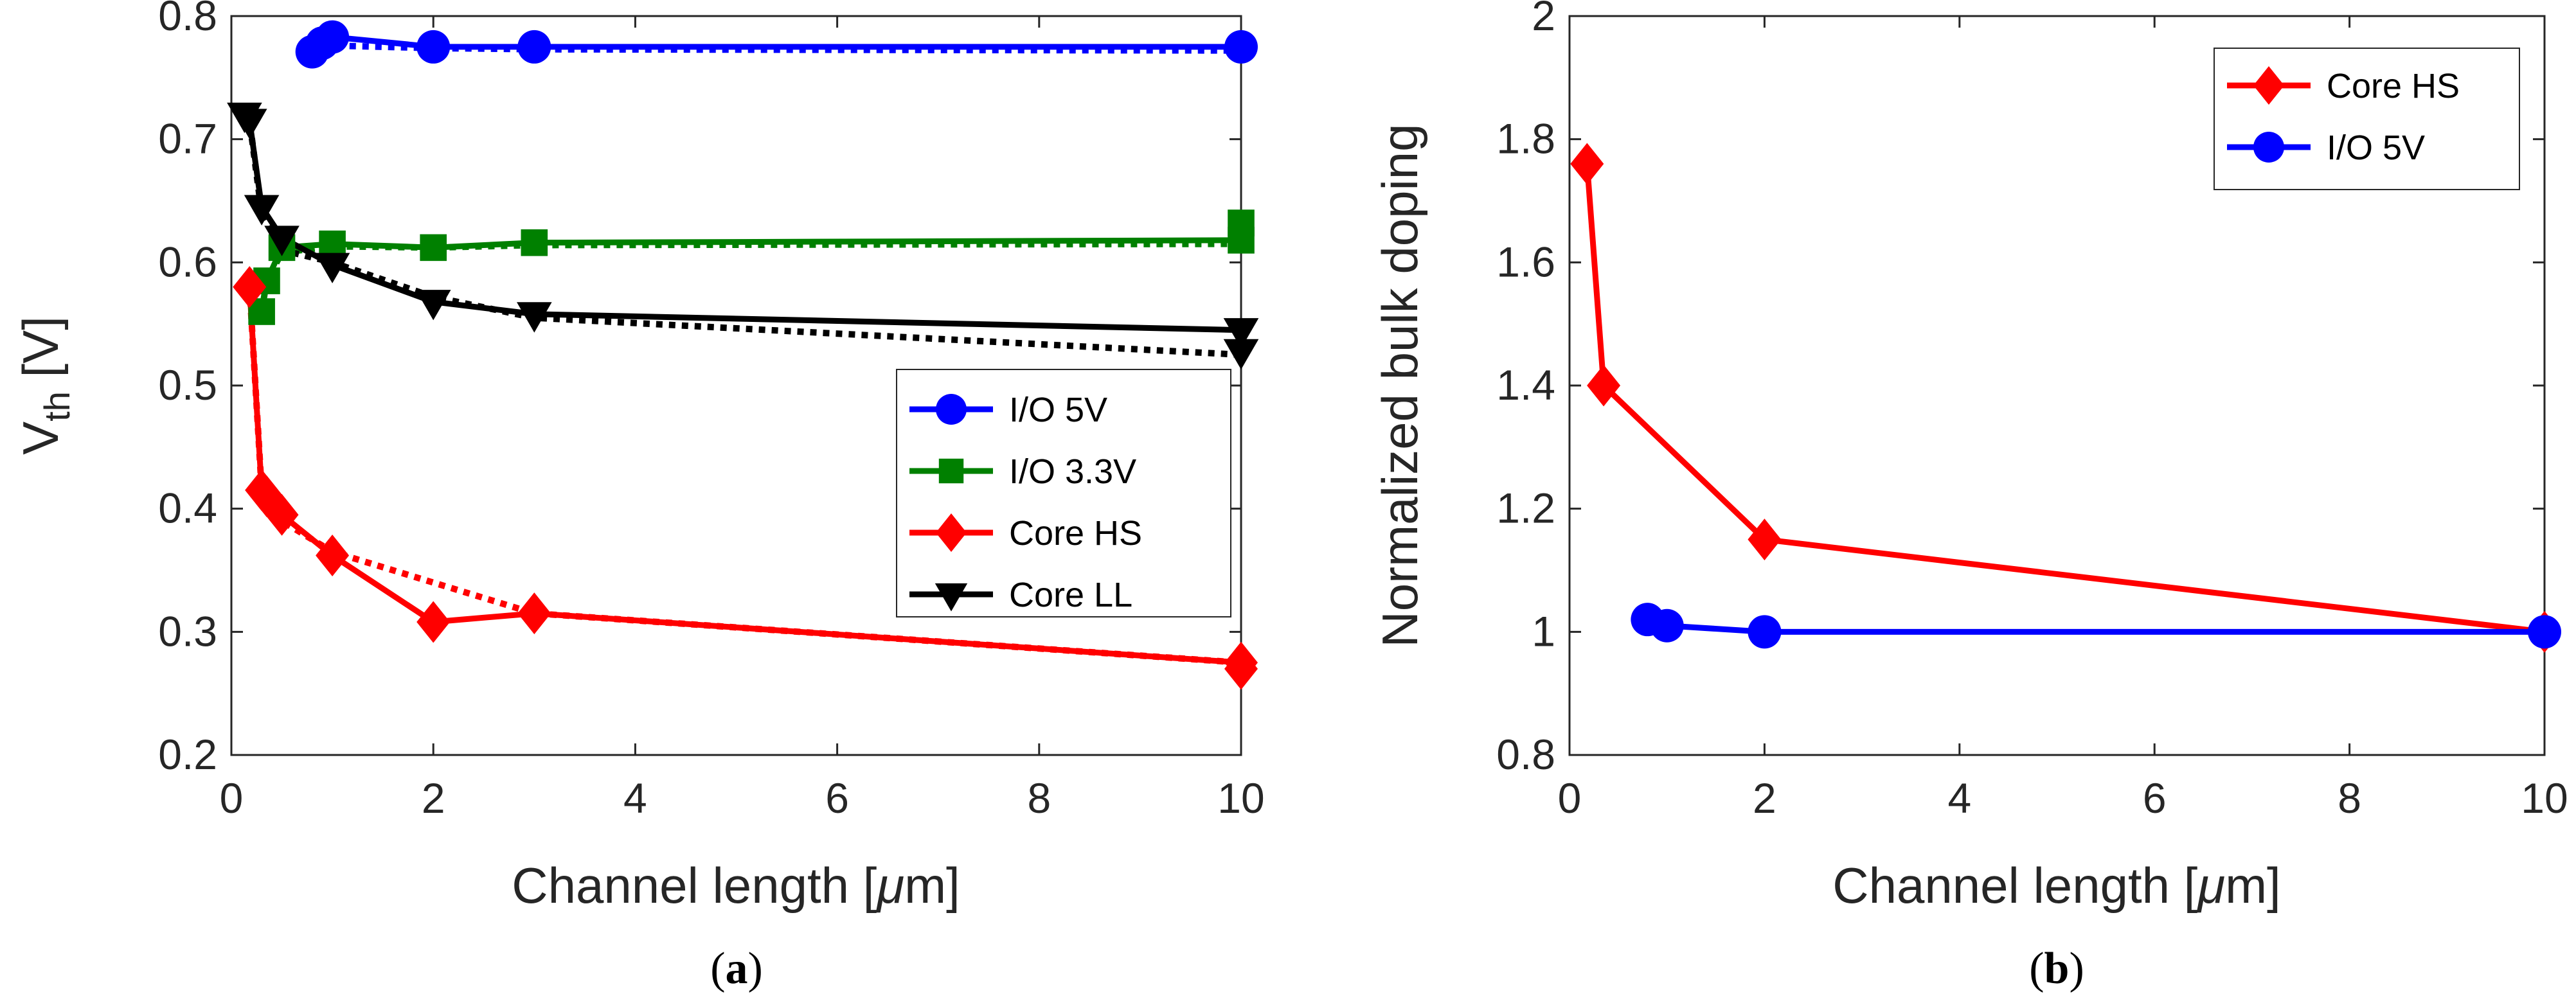 Image resolution: width=2576 pixels, height=1003 pixels. What do you see at coordinates (1525, 139) in the screenshot?
I see `y-tick-label: 1.8` at bounding box center [1525, 139].